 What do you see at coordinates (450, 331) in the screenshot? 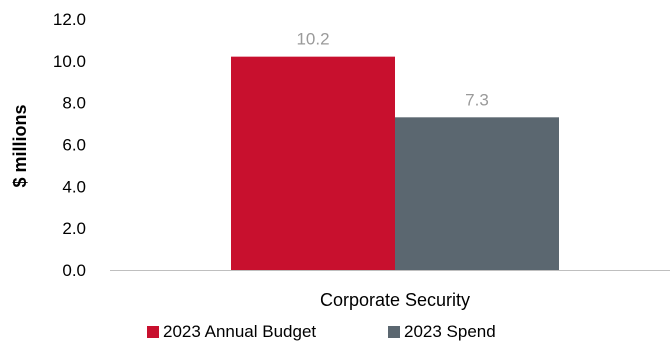
I see `legend-label: 2023 Spend` at bounding box center [450, 331].